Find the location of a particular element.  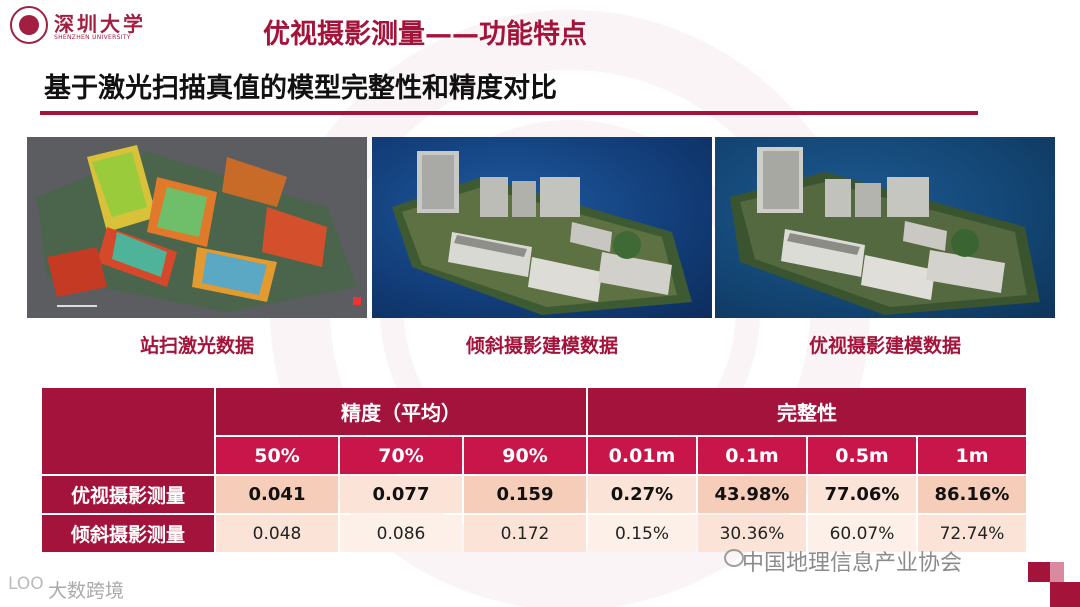

youshi-model-image is located at coordinates (885, 227).